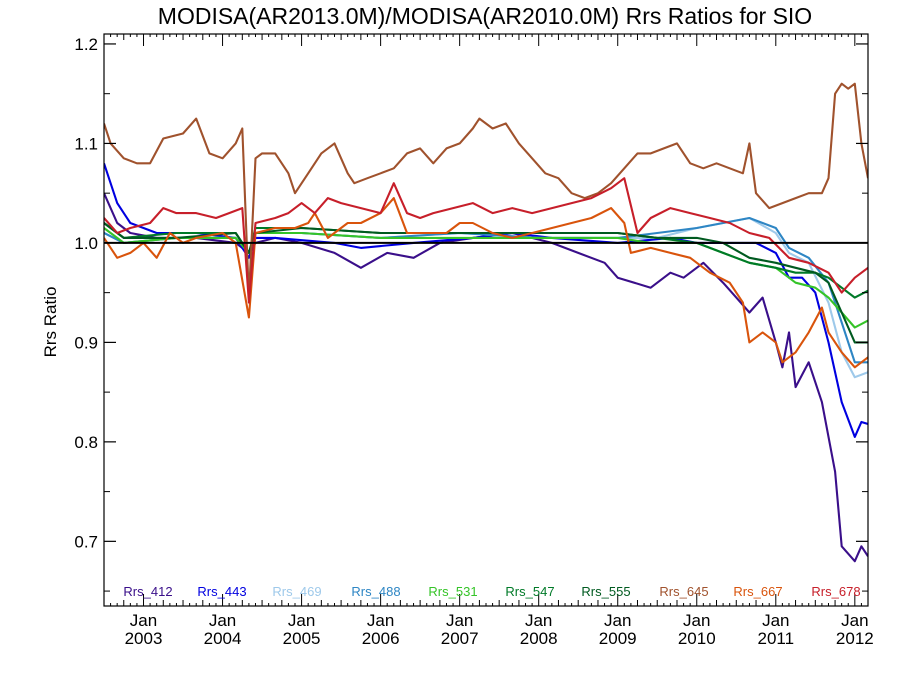 This screenshot has height=675, width=900. What do you see at coordinates (50, 322) in the screenshot?
I see `y-axis-label: Rrs Ratio` at bounding box center [50, 322].